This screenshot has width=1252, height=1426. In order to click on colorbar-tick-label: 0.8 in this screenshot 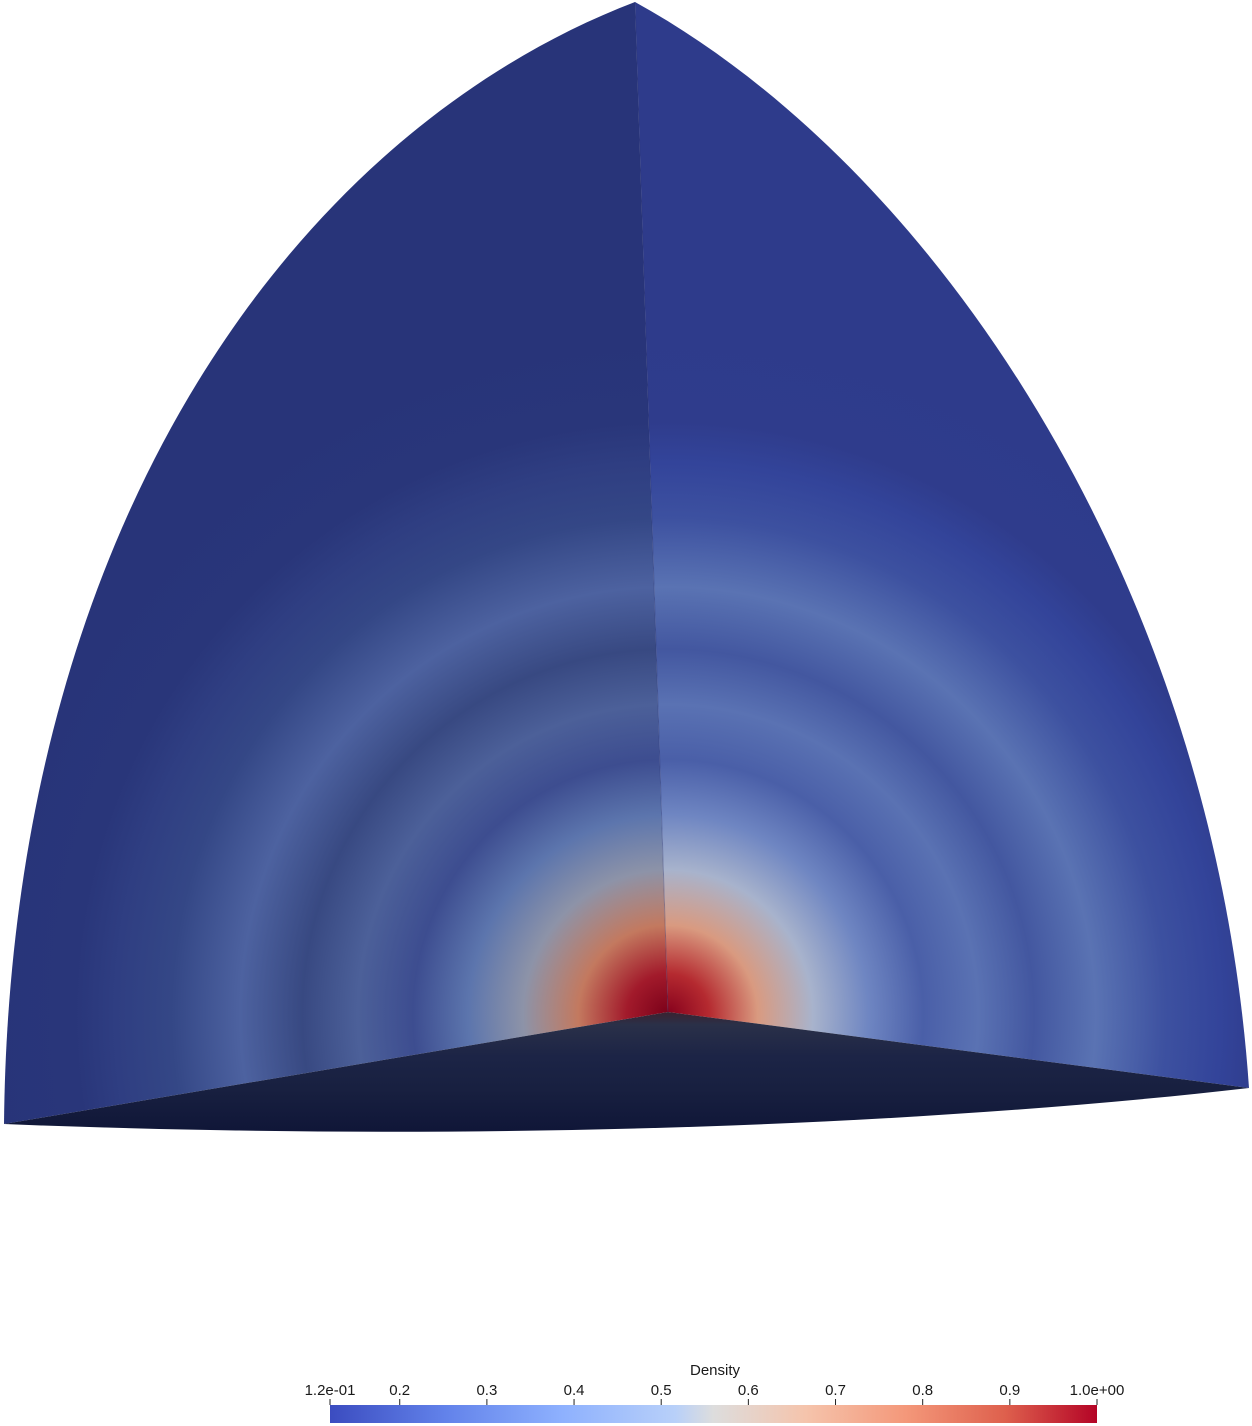, I will do `click(922, 1390)`.